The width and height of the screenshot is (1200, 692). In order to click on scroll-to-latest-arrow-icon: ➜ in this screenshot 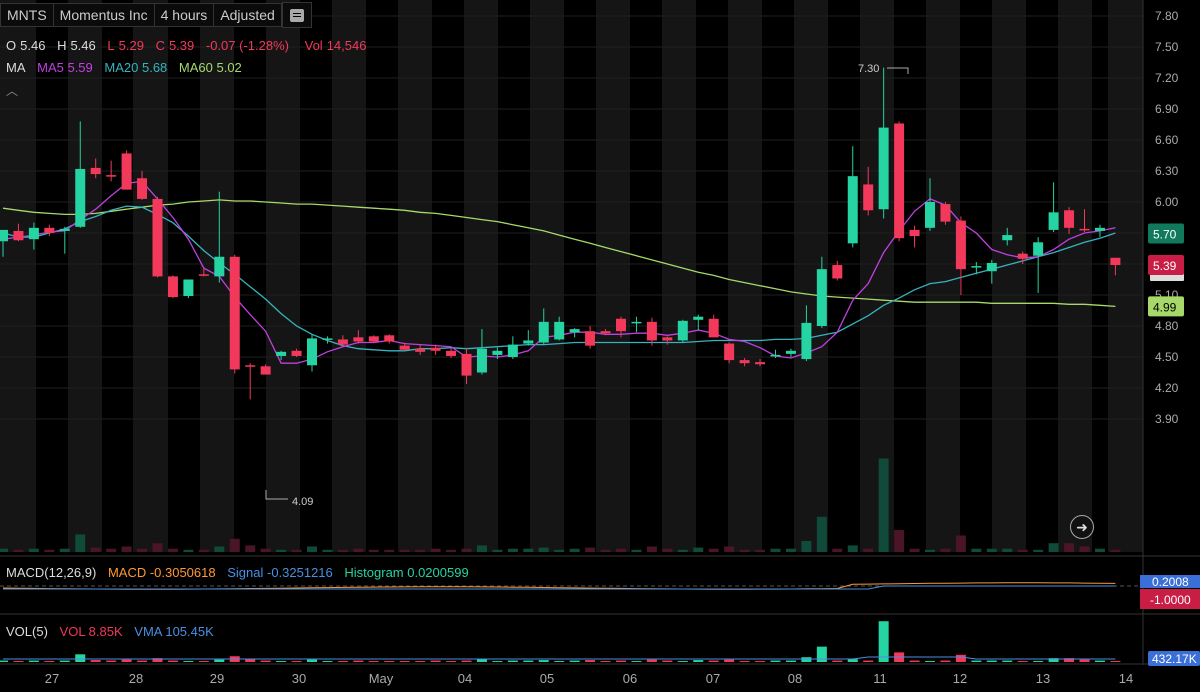, I will do `click(1082, 527)`.